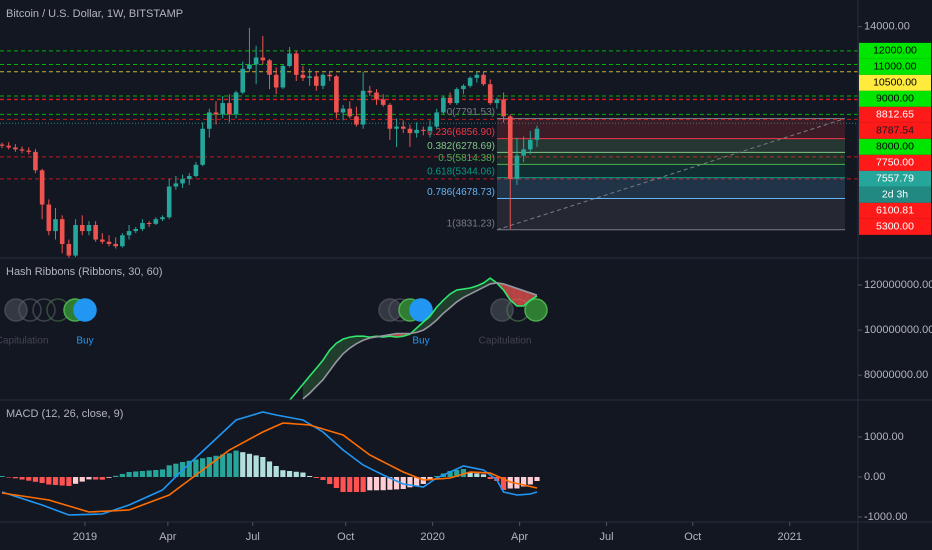  What do you see at coordinates (895, 51) in the screenshot?
I see `price-label: 12000.00` at bounding box center [895, 51].